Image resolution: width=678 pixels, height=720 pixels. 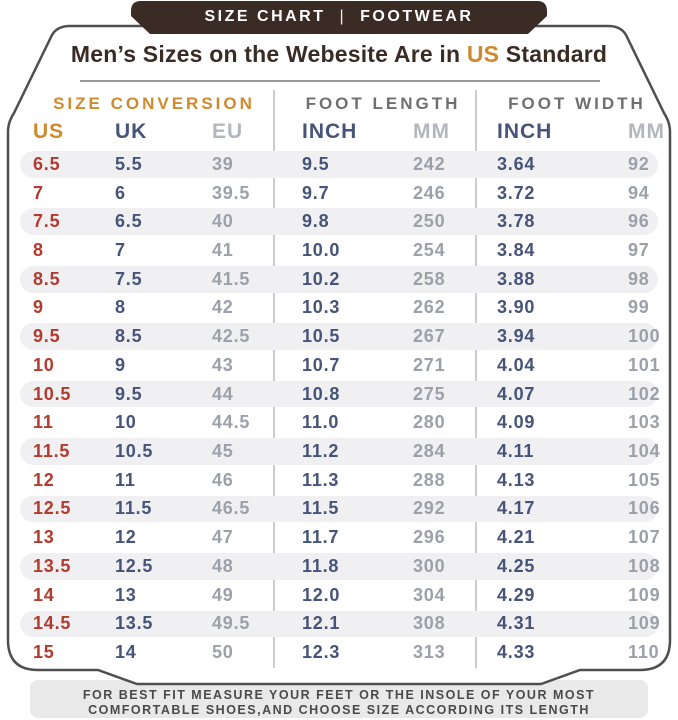 What do you see at coordinates (228, 131) in the screenshot?
I see `col-header-eu: EU` at bounding box center [228, 131].